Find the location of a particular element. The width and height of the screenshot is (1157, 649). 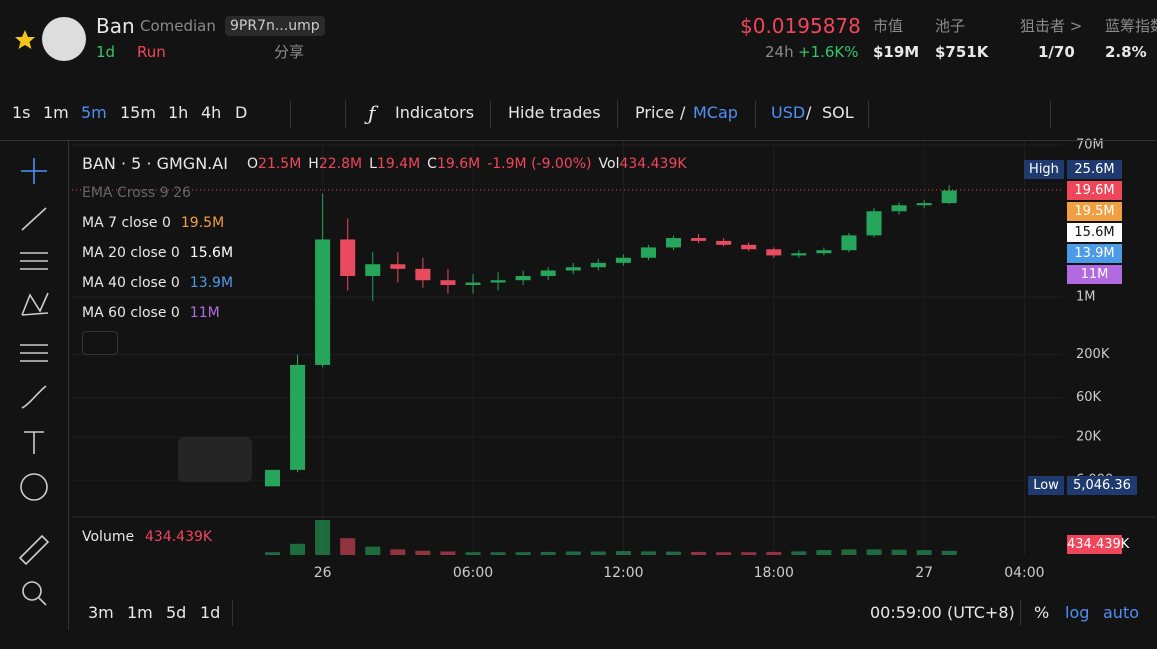

volume-label: Volume is located at coordinates (108, 537).